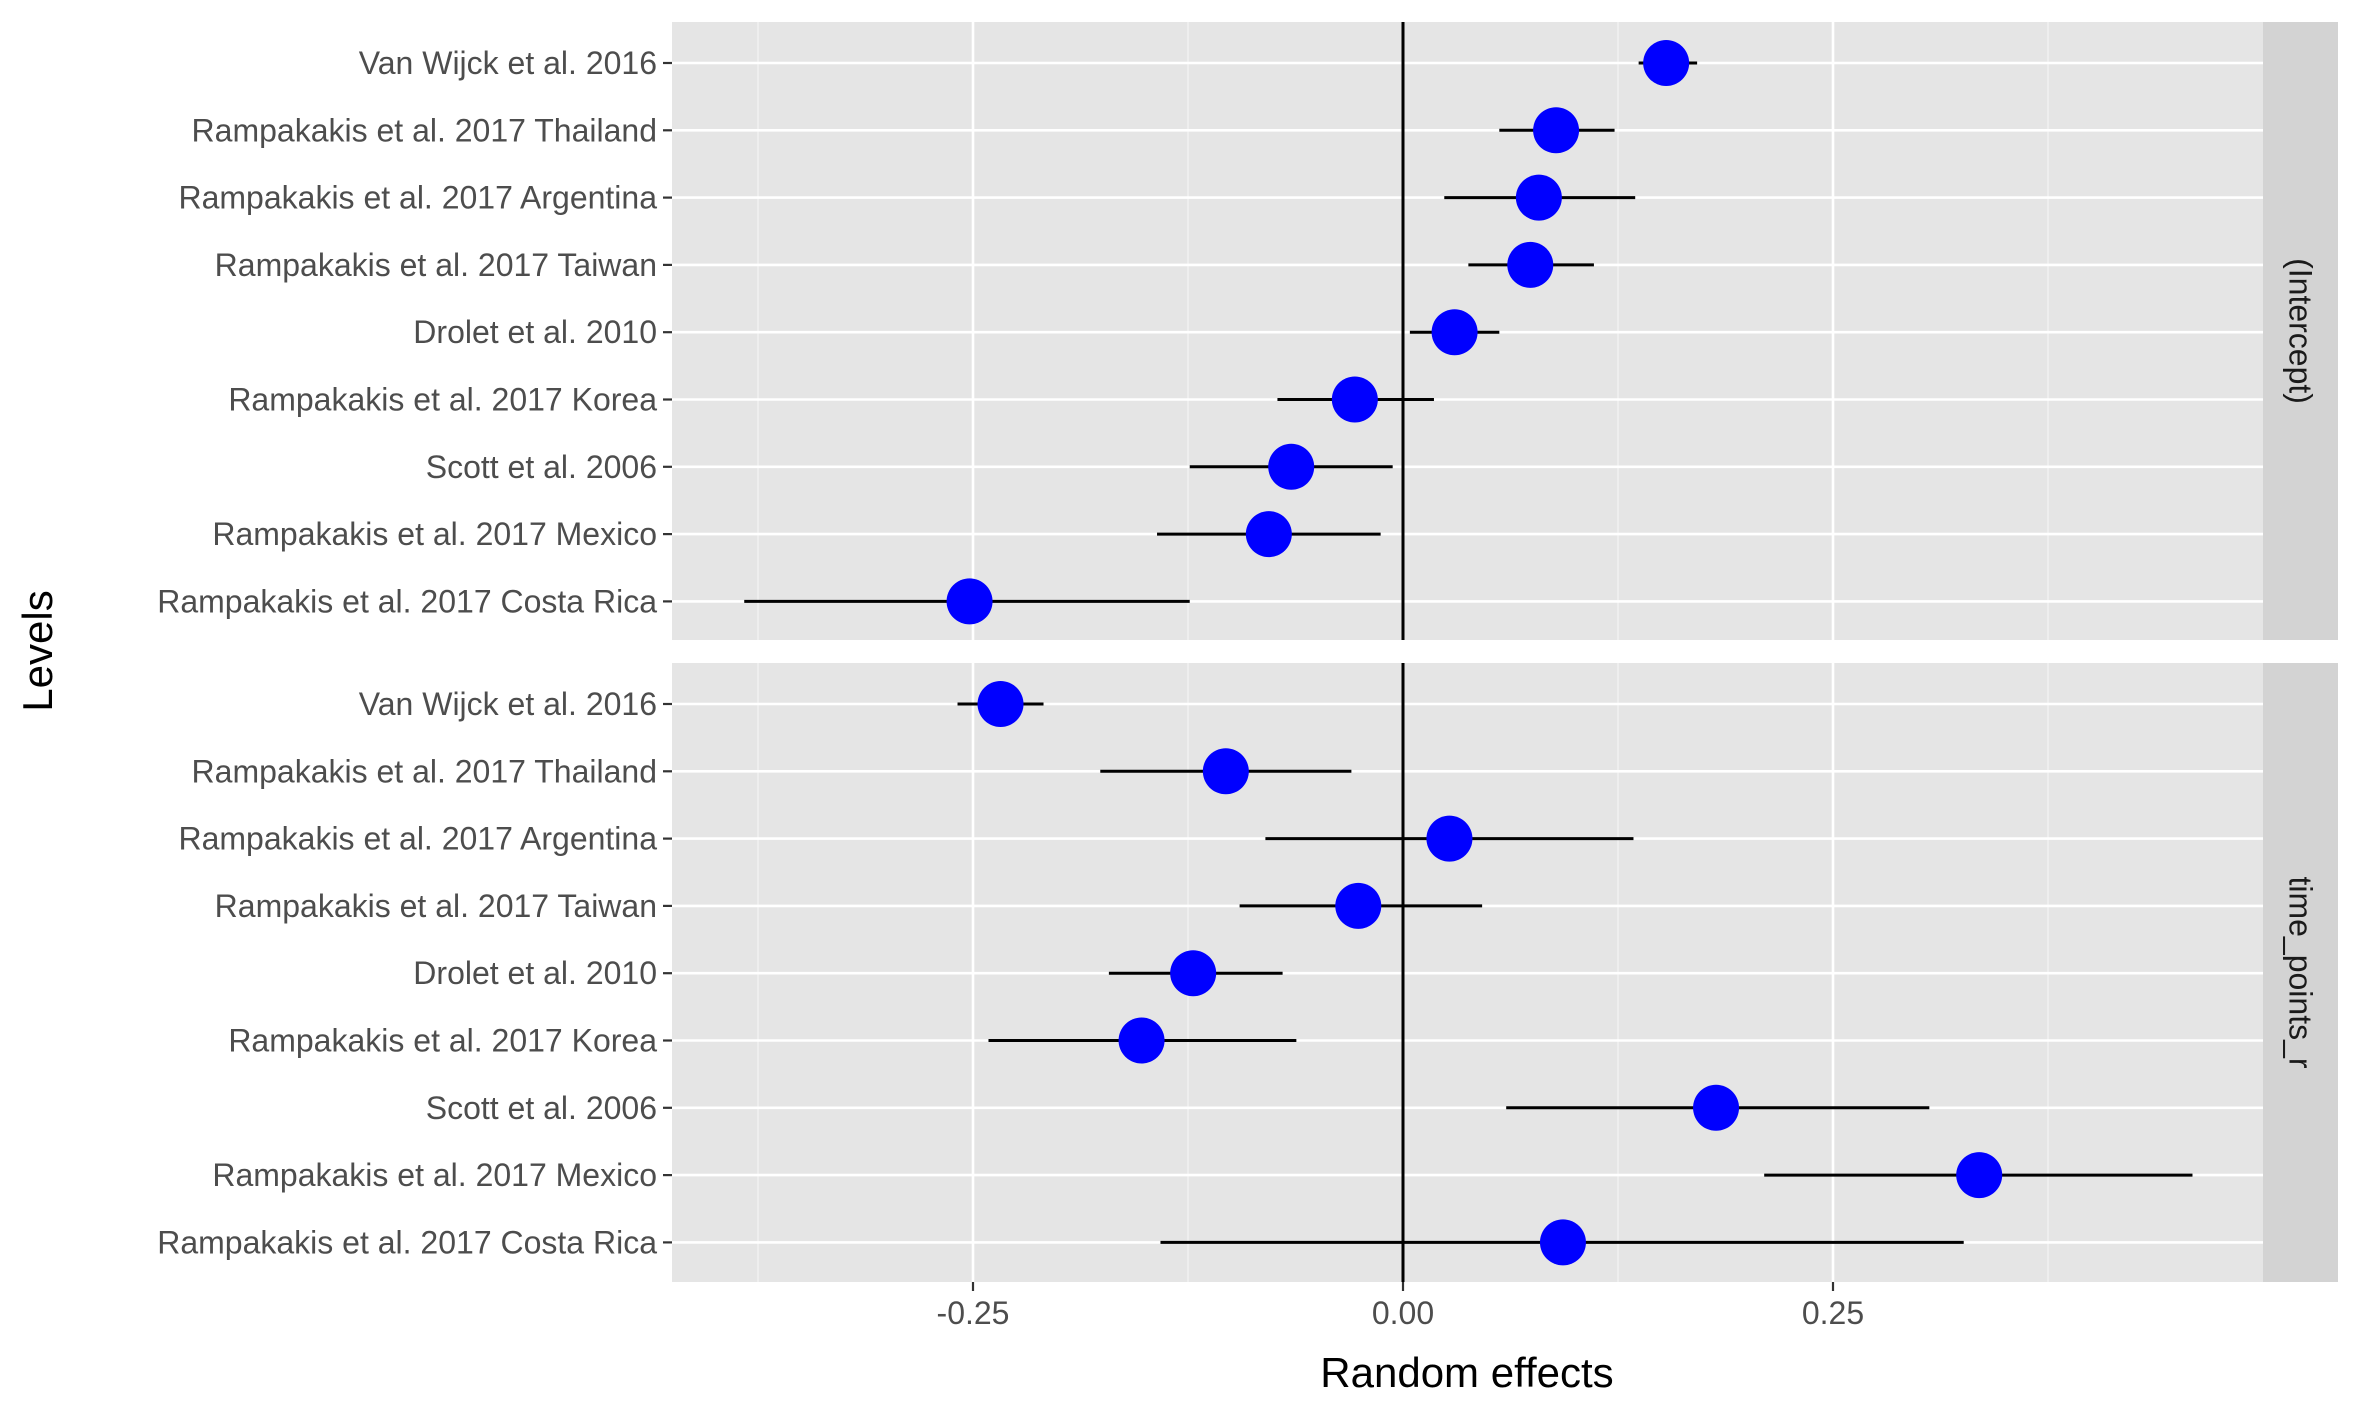 This screenshot has height=1417, width=2362. I want to click on y-axis-title: Levels, so click(37, 650).